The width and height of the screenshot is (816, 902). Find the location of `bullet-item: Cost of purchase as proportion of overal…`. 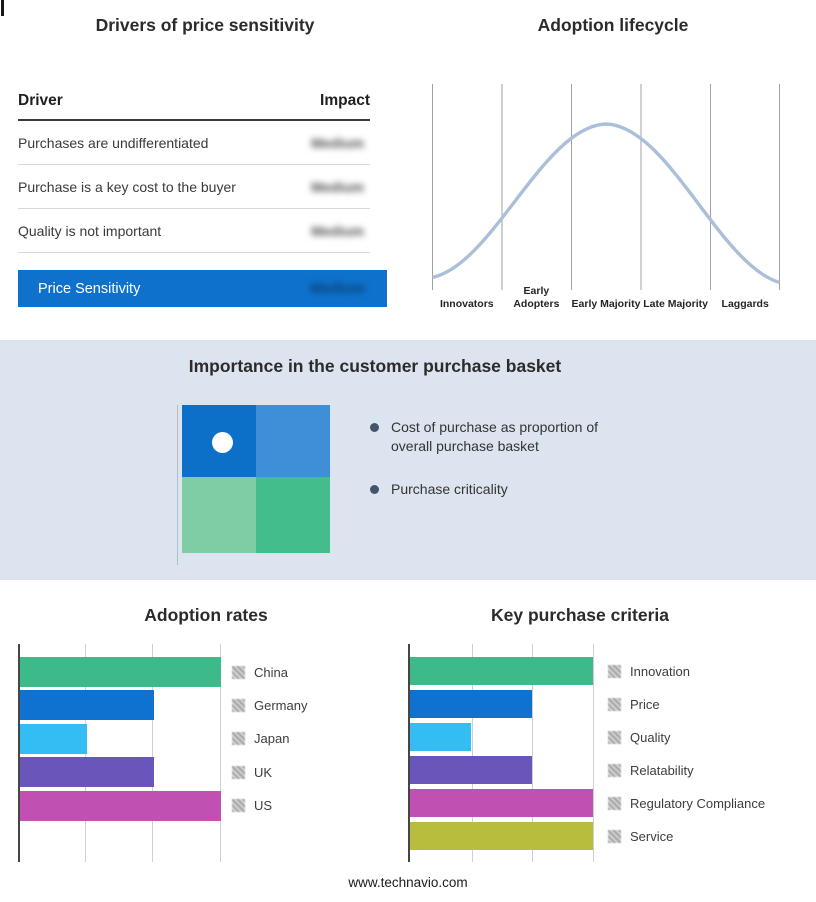

bullet-item: Cost of purchase as proportion of overal… is located at coordinates (515, 437).